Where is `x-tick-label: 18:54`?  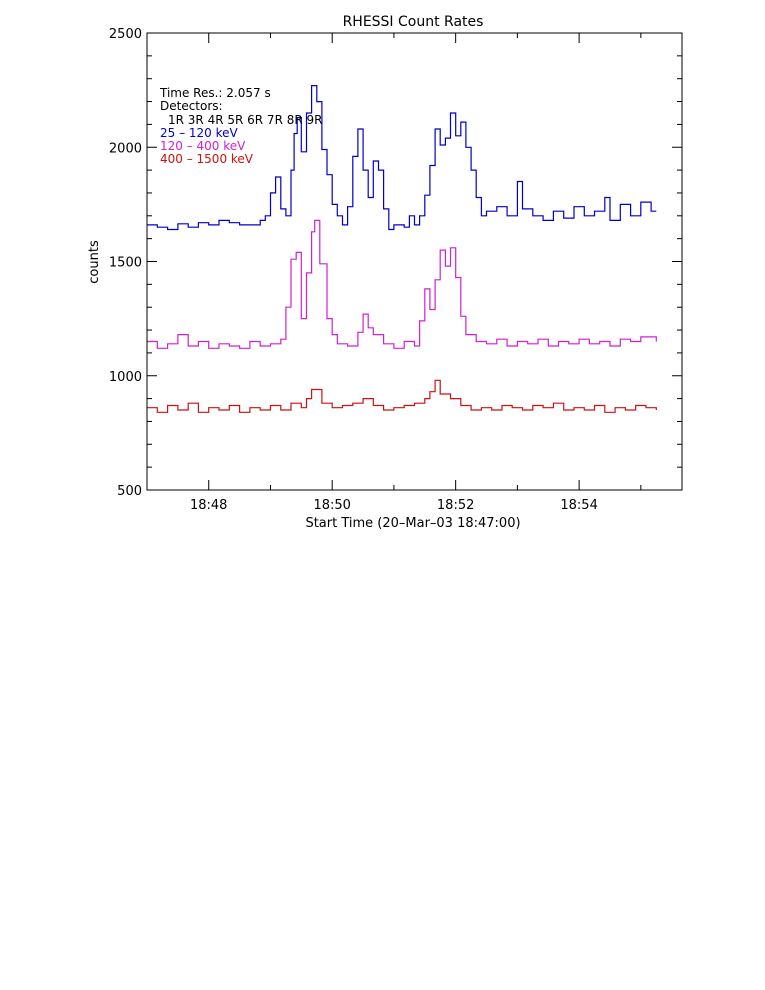 x-tick-label: 18:54 is located at coordinates (578, 505).